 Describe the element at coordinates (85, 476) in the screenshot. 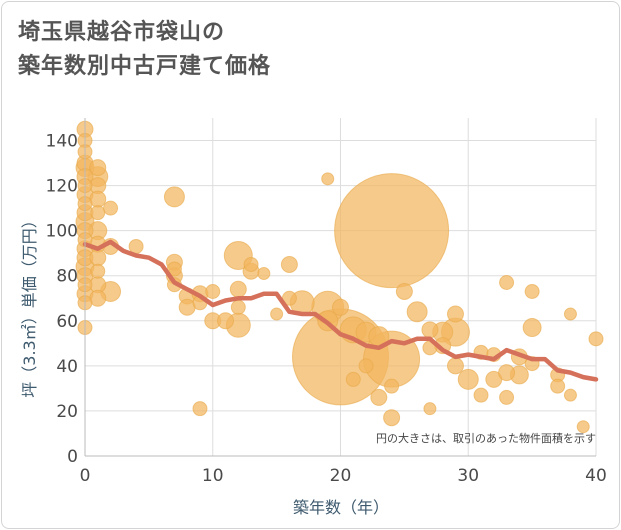

I see `x-tick-label: 0` at that location.